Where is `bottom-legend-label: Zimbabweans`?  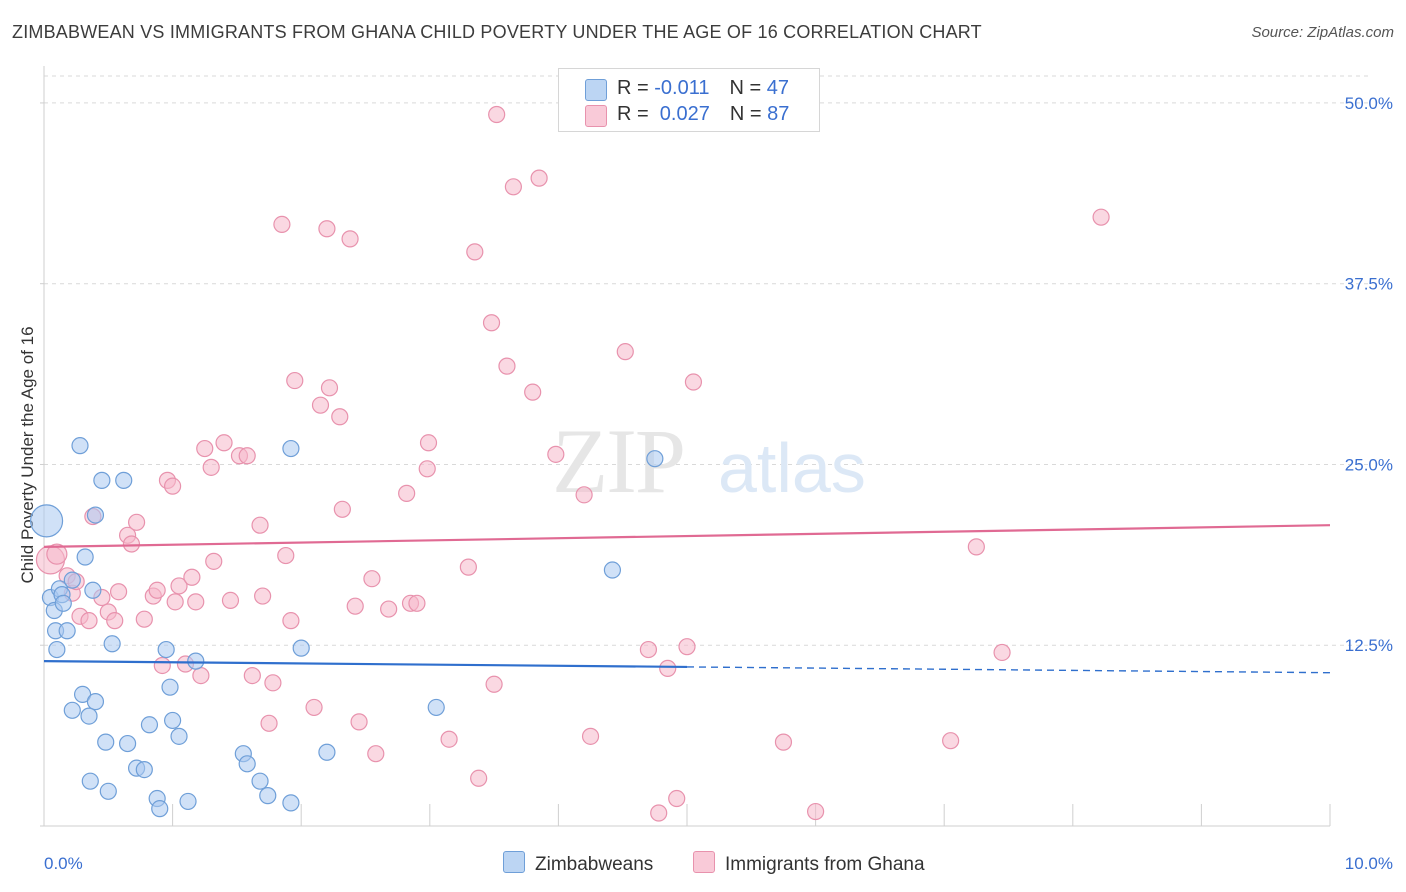 bottom-legend-label: Zimbabweans is located at coordinates (594, 864).